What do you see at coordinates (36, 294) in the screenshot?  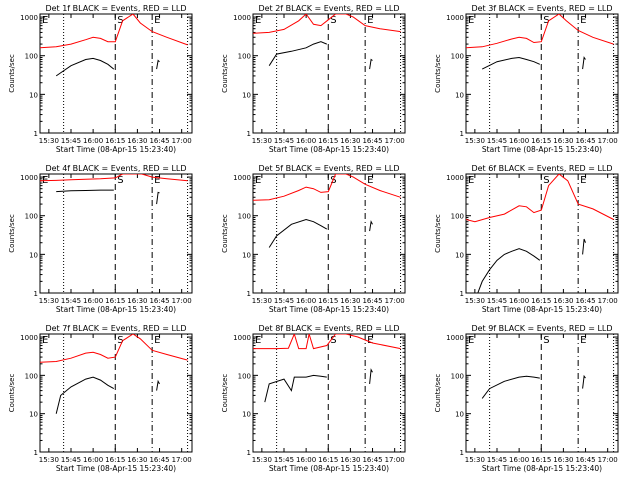 I see `y-tick-label: 1` at bounding box center [36, 294].